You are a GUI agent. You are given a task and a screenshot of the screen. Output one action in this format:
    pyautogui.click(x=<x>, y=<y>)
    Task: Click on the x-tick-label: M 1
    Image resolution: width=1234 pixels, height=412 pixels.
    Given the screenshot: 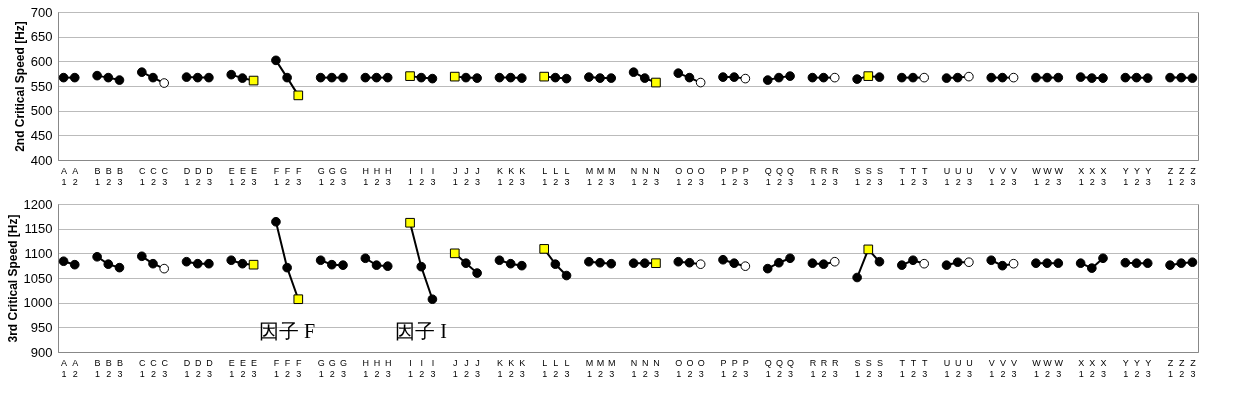 What is the action you would take?
    pyautogui.click(x=589, y=176)
    